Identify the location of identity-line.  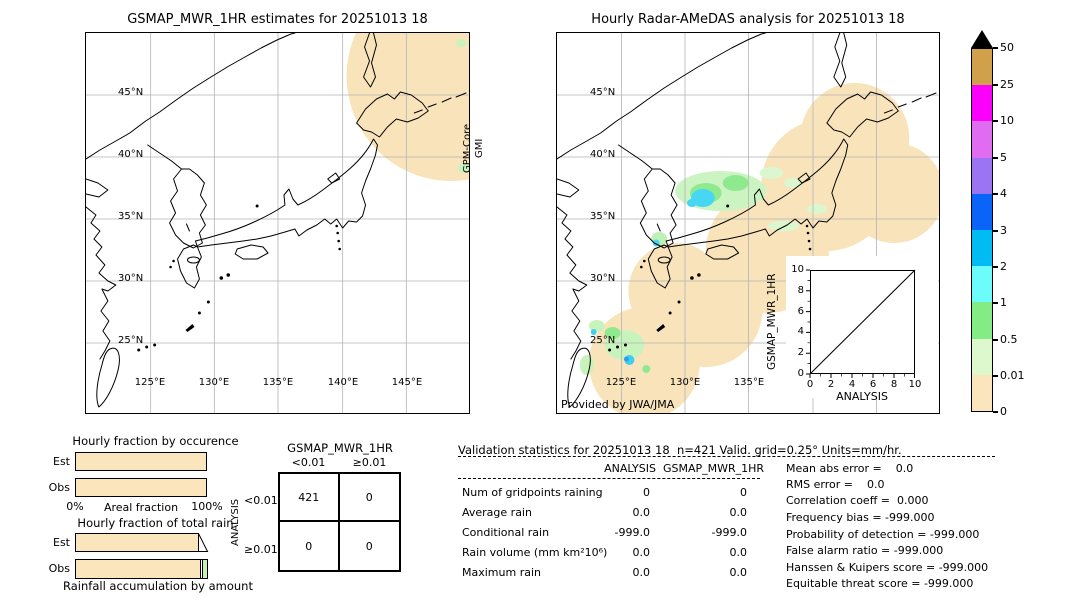
(862, 322).